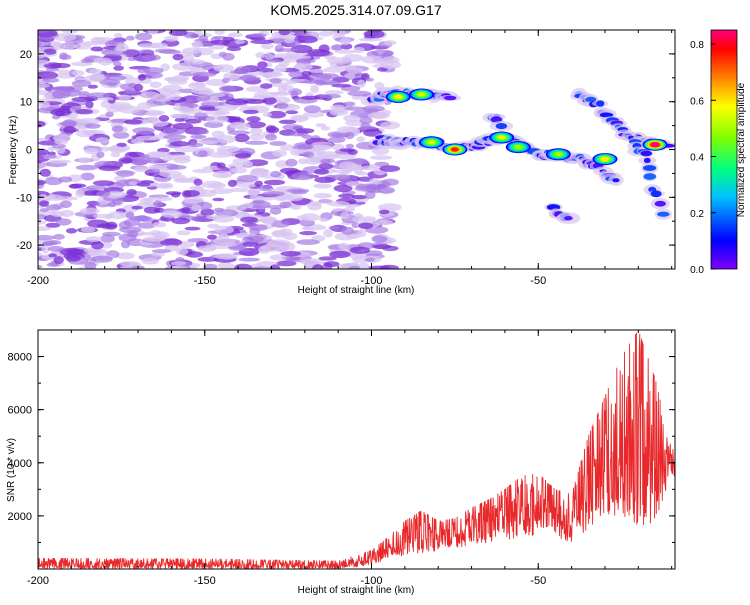 Image resolution: width=750 pixels, height=605 pixels. I want to click on y-tick-label: 20, so click(26, 55).